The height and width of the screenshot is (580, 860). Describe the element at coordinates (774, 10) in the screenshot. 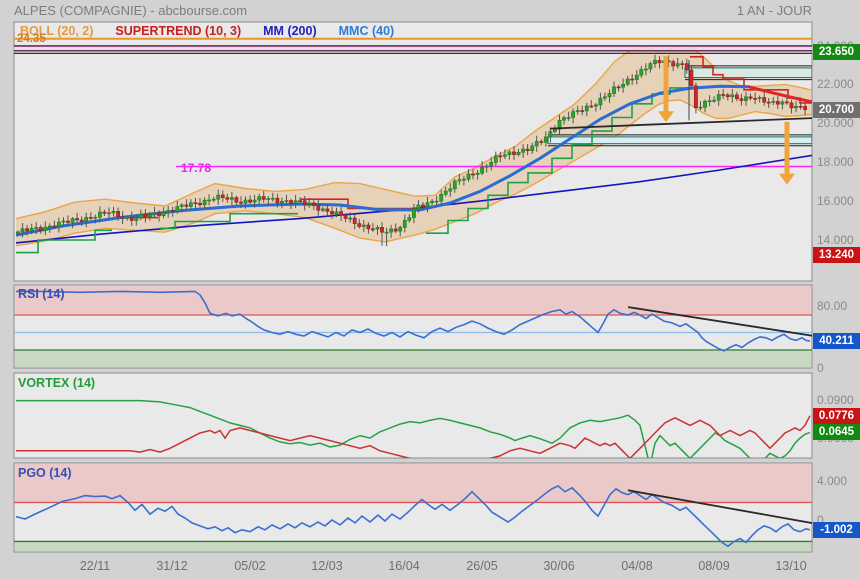

I see `period-label: 1 AN - JOUR` at that location.